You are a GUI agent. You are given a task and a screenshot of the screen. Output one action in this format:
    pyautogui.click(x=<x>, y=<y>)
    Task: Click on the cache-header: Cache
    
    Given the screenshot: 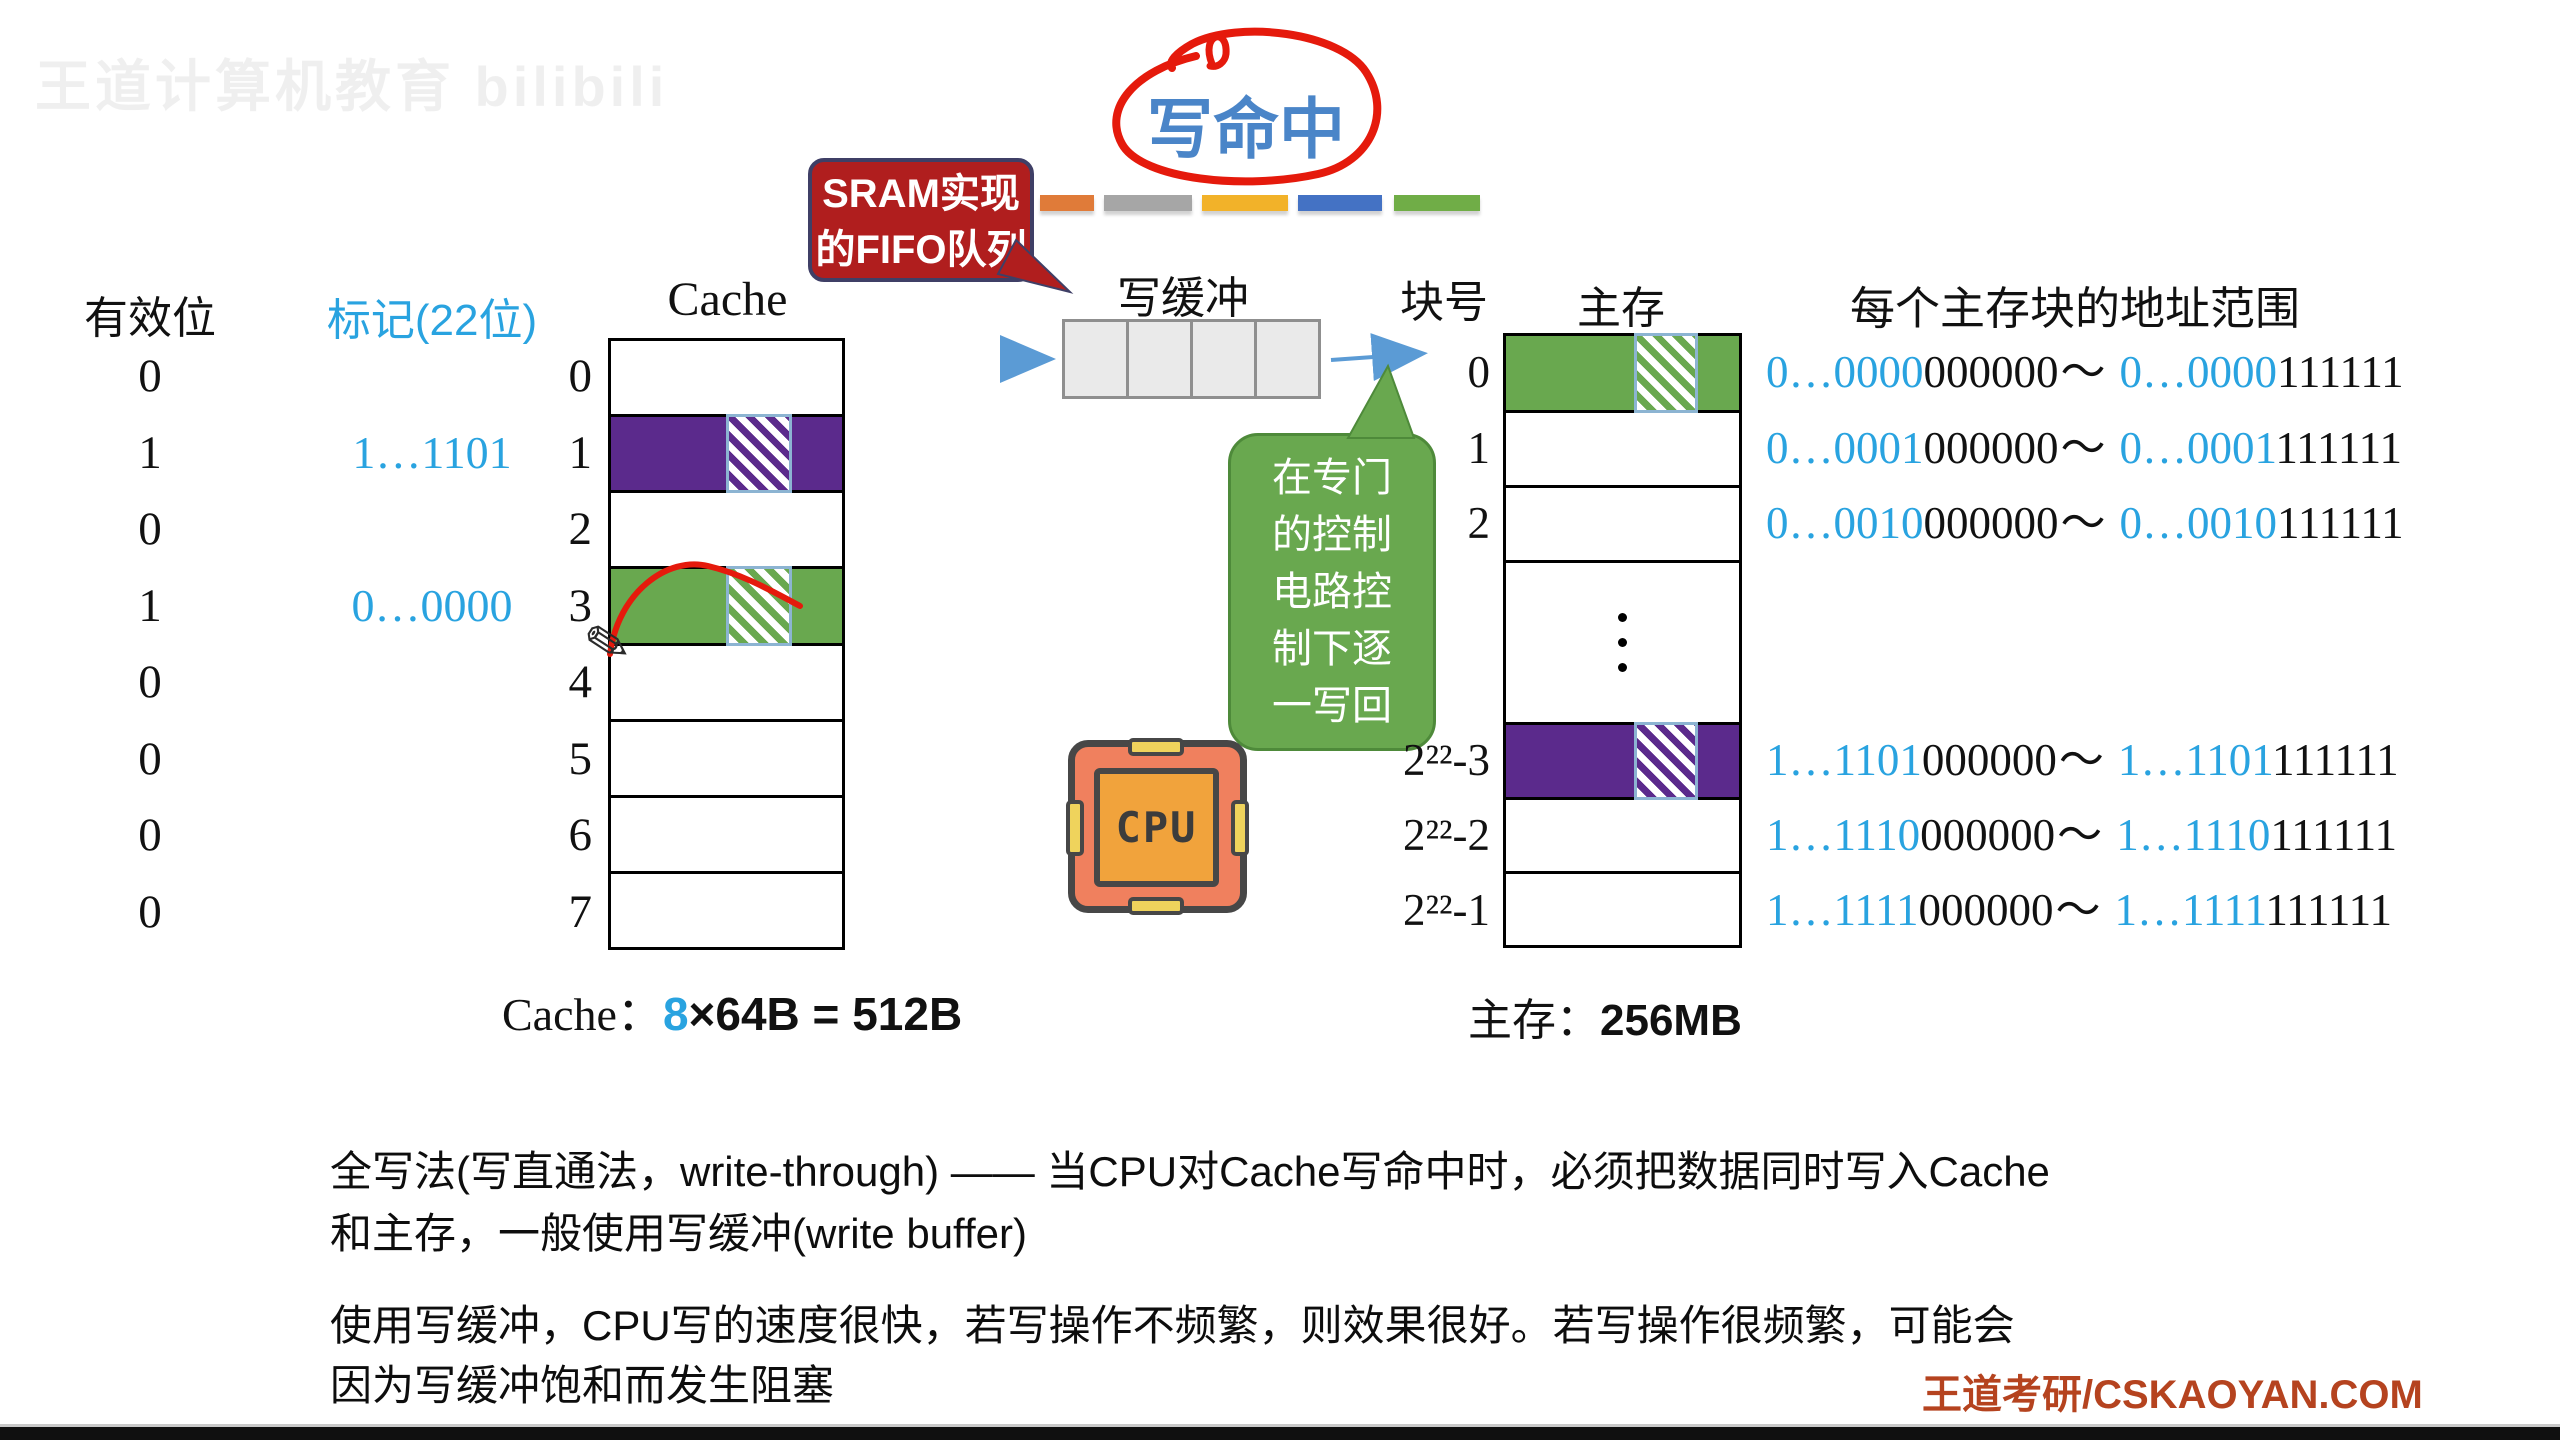 What is the action you would take?
    pyautogui.click(x=727, y=299)
    